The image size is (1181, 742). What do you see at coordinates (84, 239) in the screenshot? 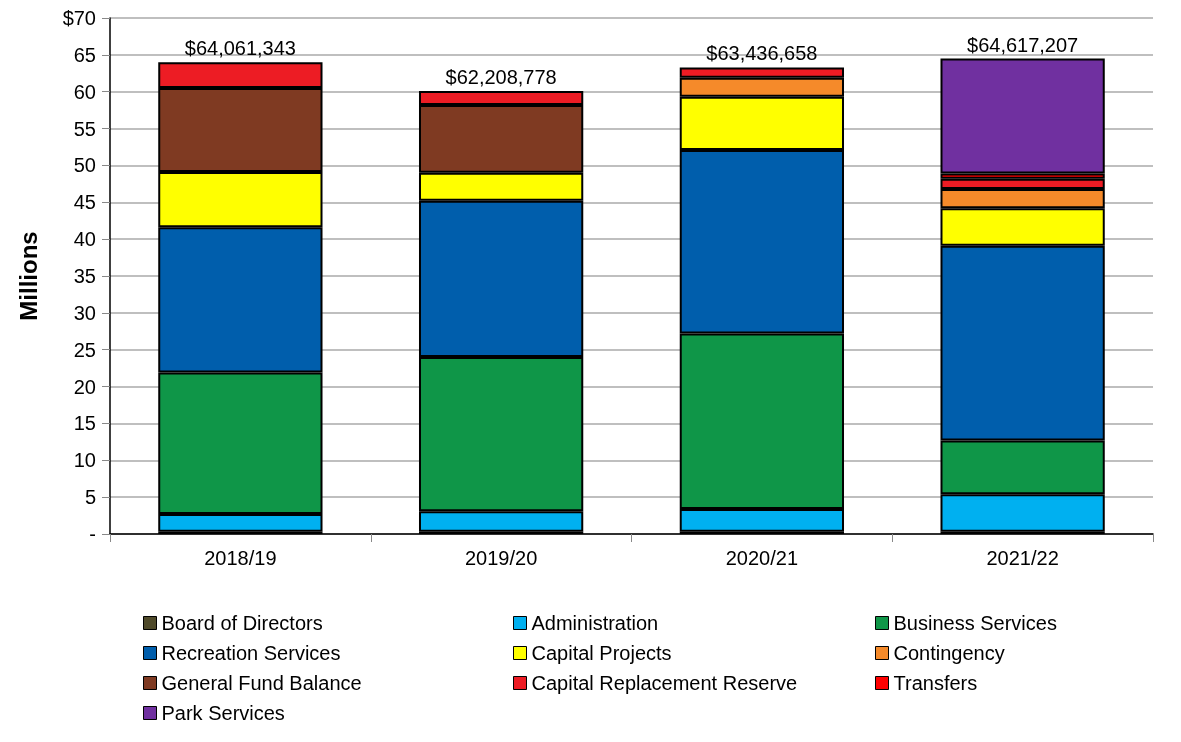
I see `y-tick-label: 40` at bounding box center [84, 239].